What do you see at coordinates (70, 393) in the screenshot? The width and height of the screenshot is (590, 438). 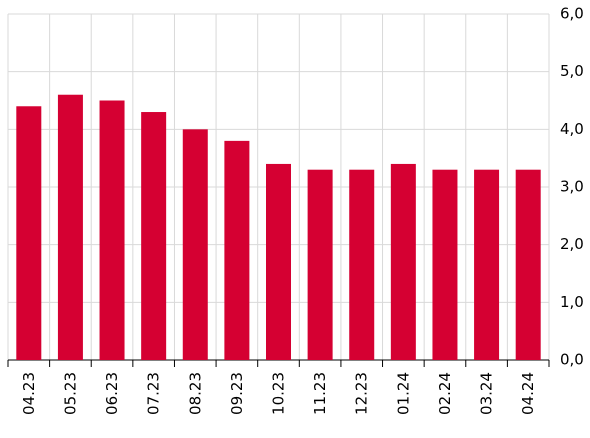 I see `x-tick-label: 05.23` at bounding box center [70, 393].